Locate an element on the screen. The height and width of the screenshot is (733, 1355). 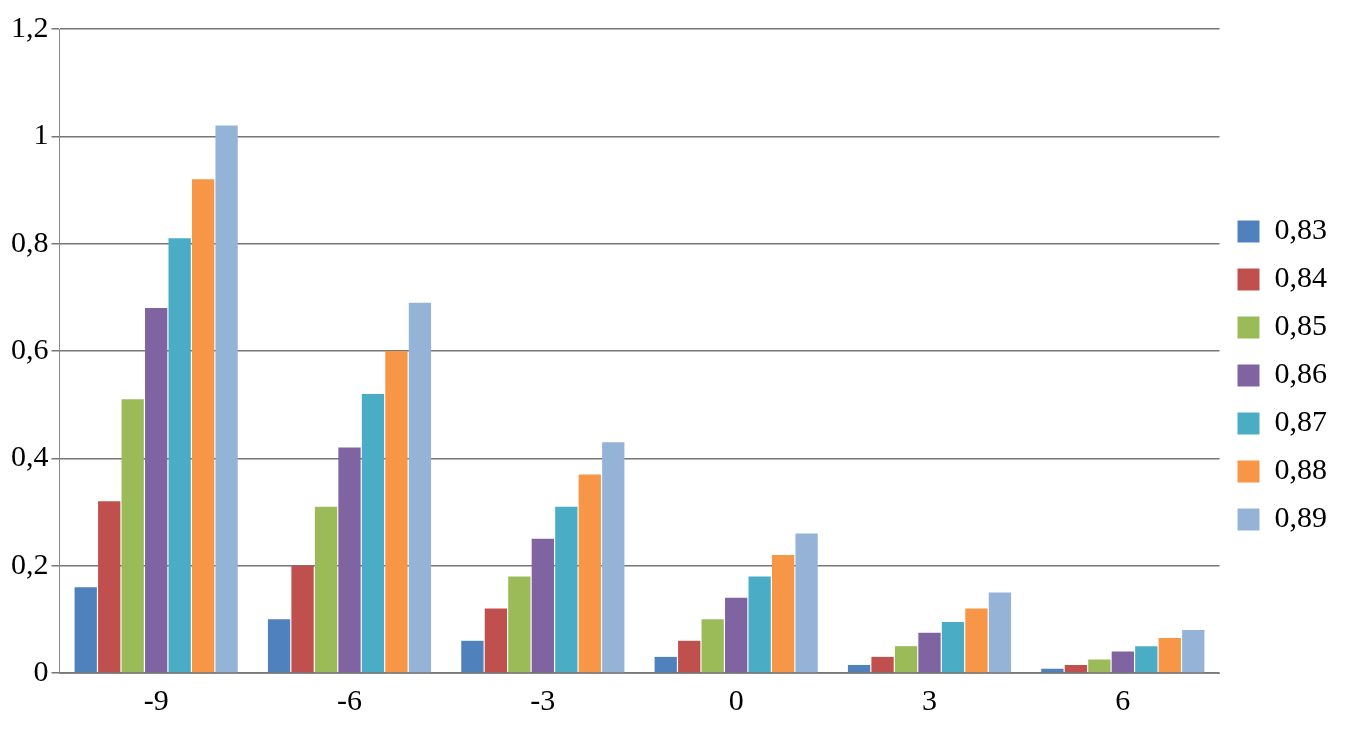
x-tick-label: 3 is located at coordinates (929, 699).